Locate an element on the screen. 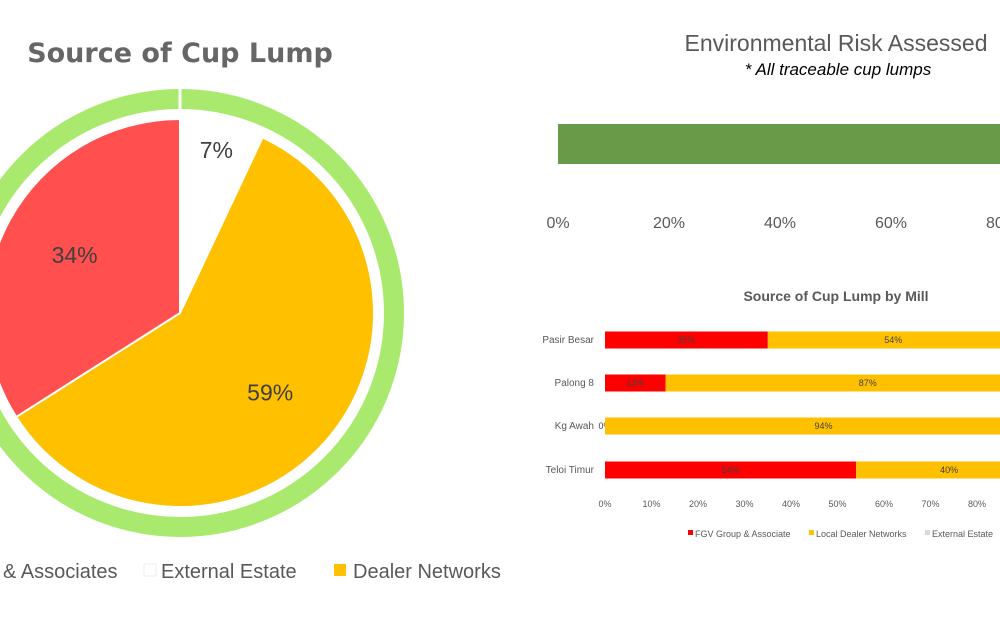 This screenshot has height=617, width=1000. mill-chart-title: Source of Cup Lump by Mill is located at coordinates (835, 296).